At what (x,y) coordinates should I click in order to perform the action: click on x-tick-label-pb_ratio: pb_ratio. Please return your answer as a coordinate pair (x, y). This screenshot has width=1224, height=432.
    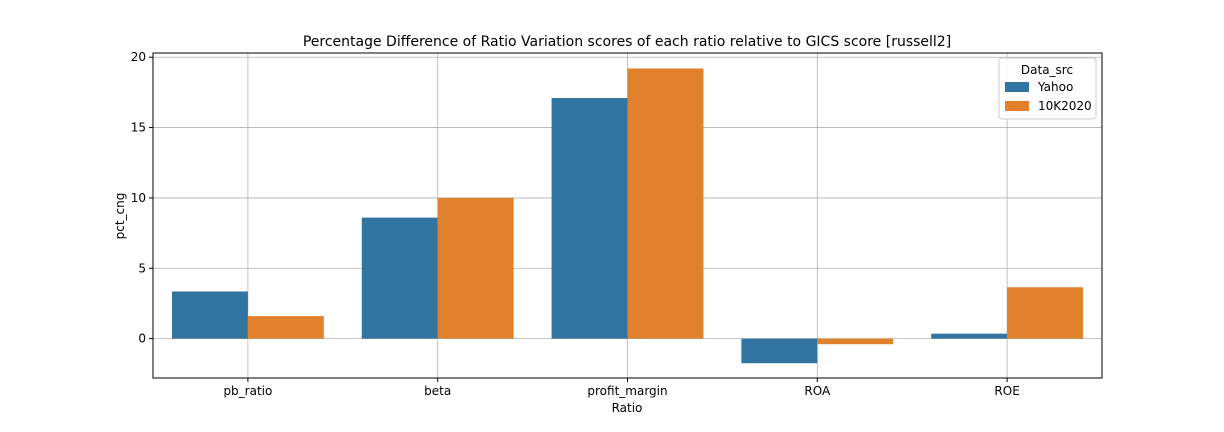
    Looking at the image, I should click on (247, 391).